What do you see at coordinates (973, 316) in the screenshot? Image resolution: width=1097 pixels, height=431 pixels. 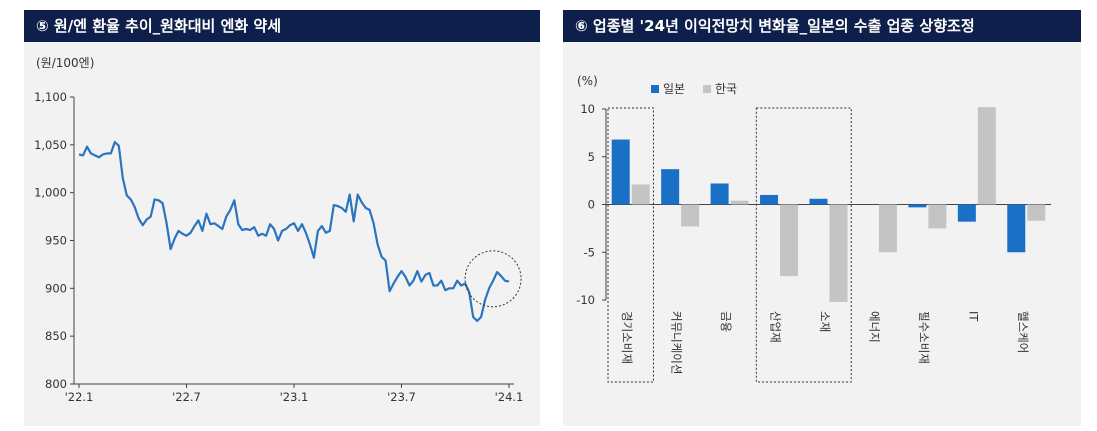 I see `category-label: IT` at bounding box center [973, 316].